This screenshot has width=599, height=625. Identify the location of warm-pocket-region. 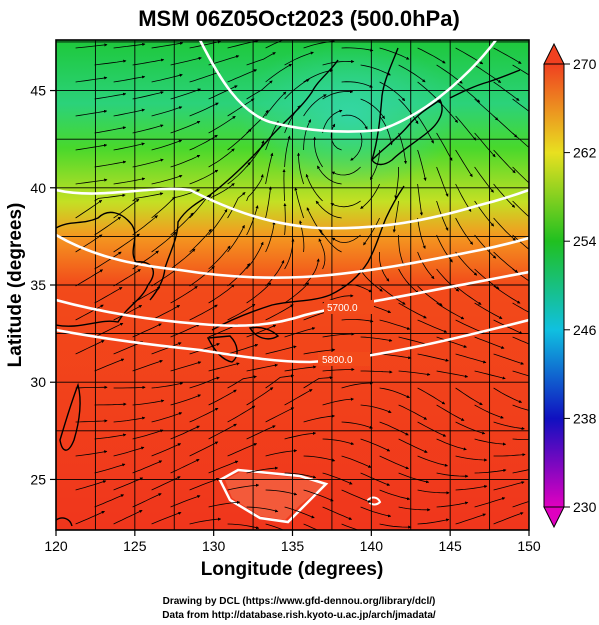
(275, 496).